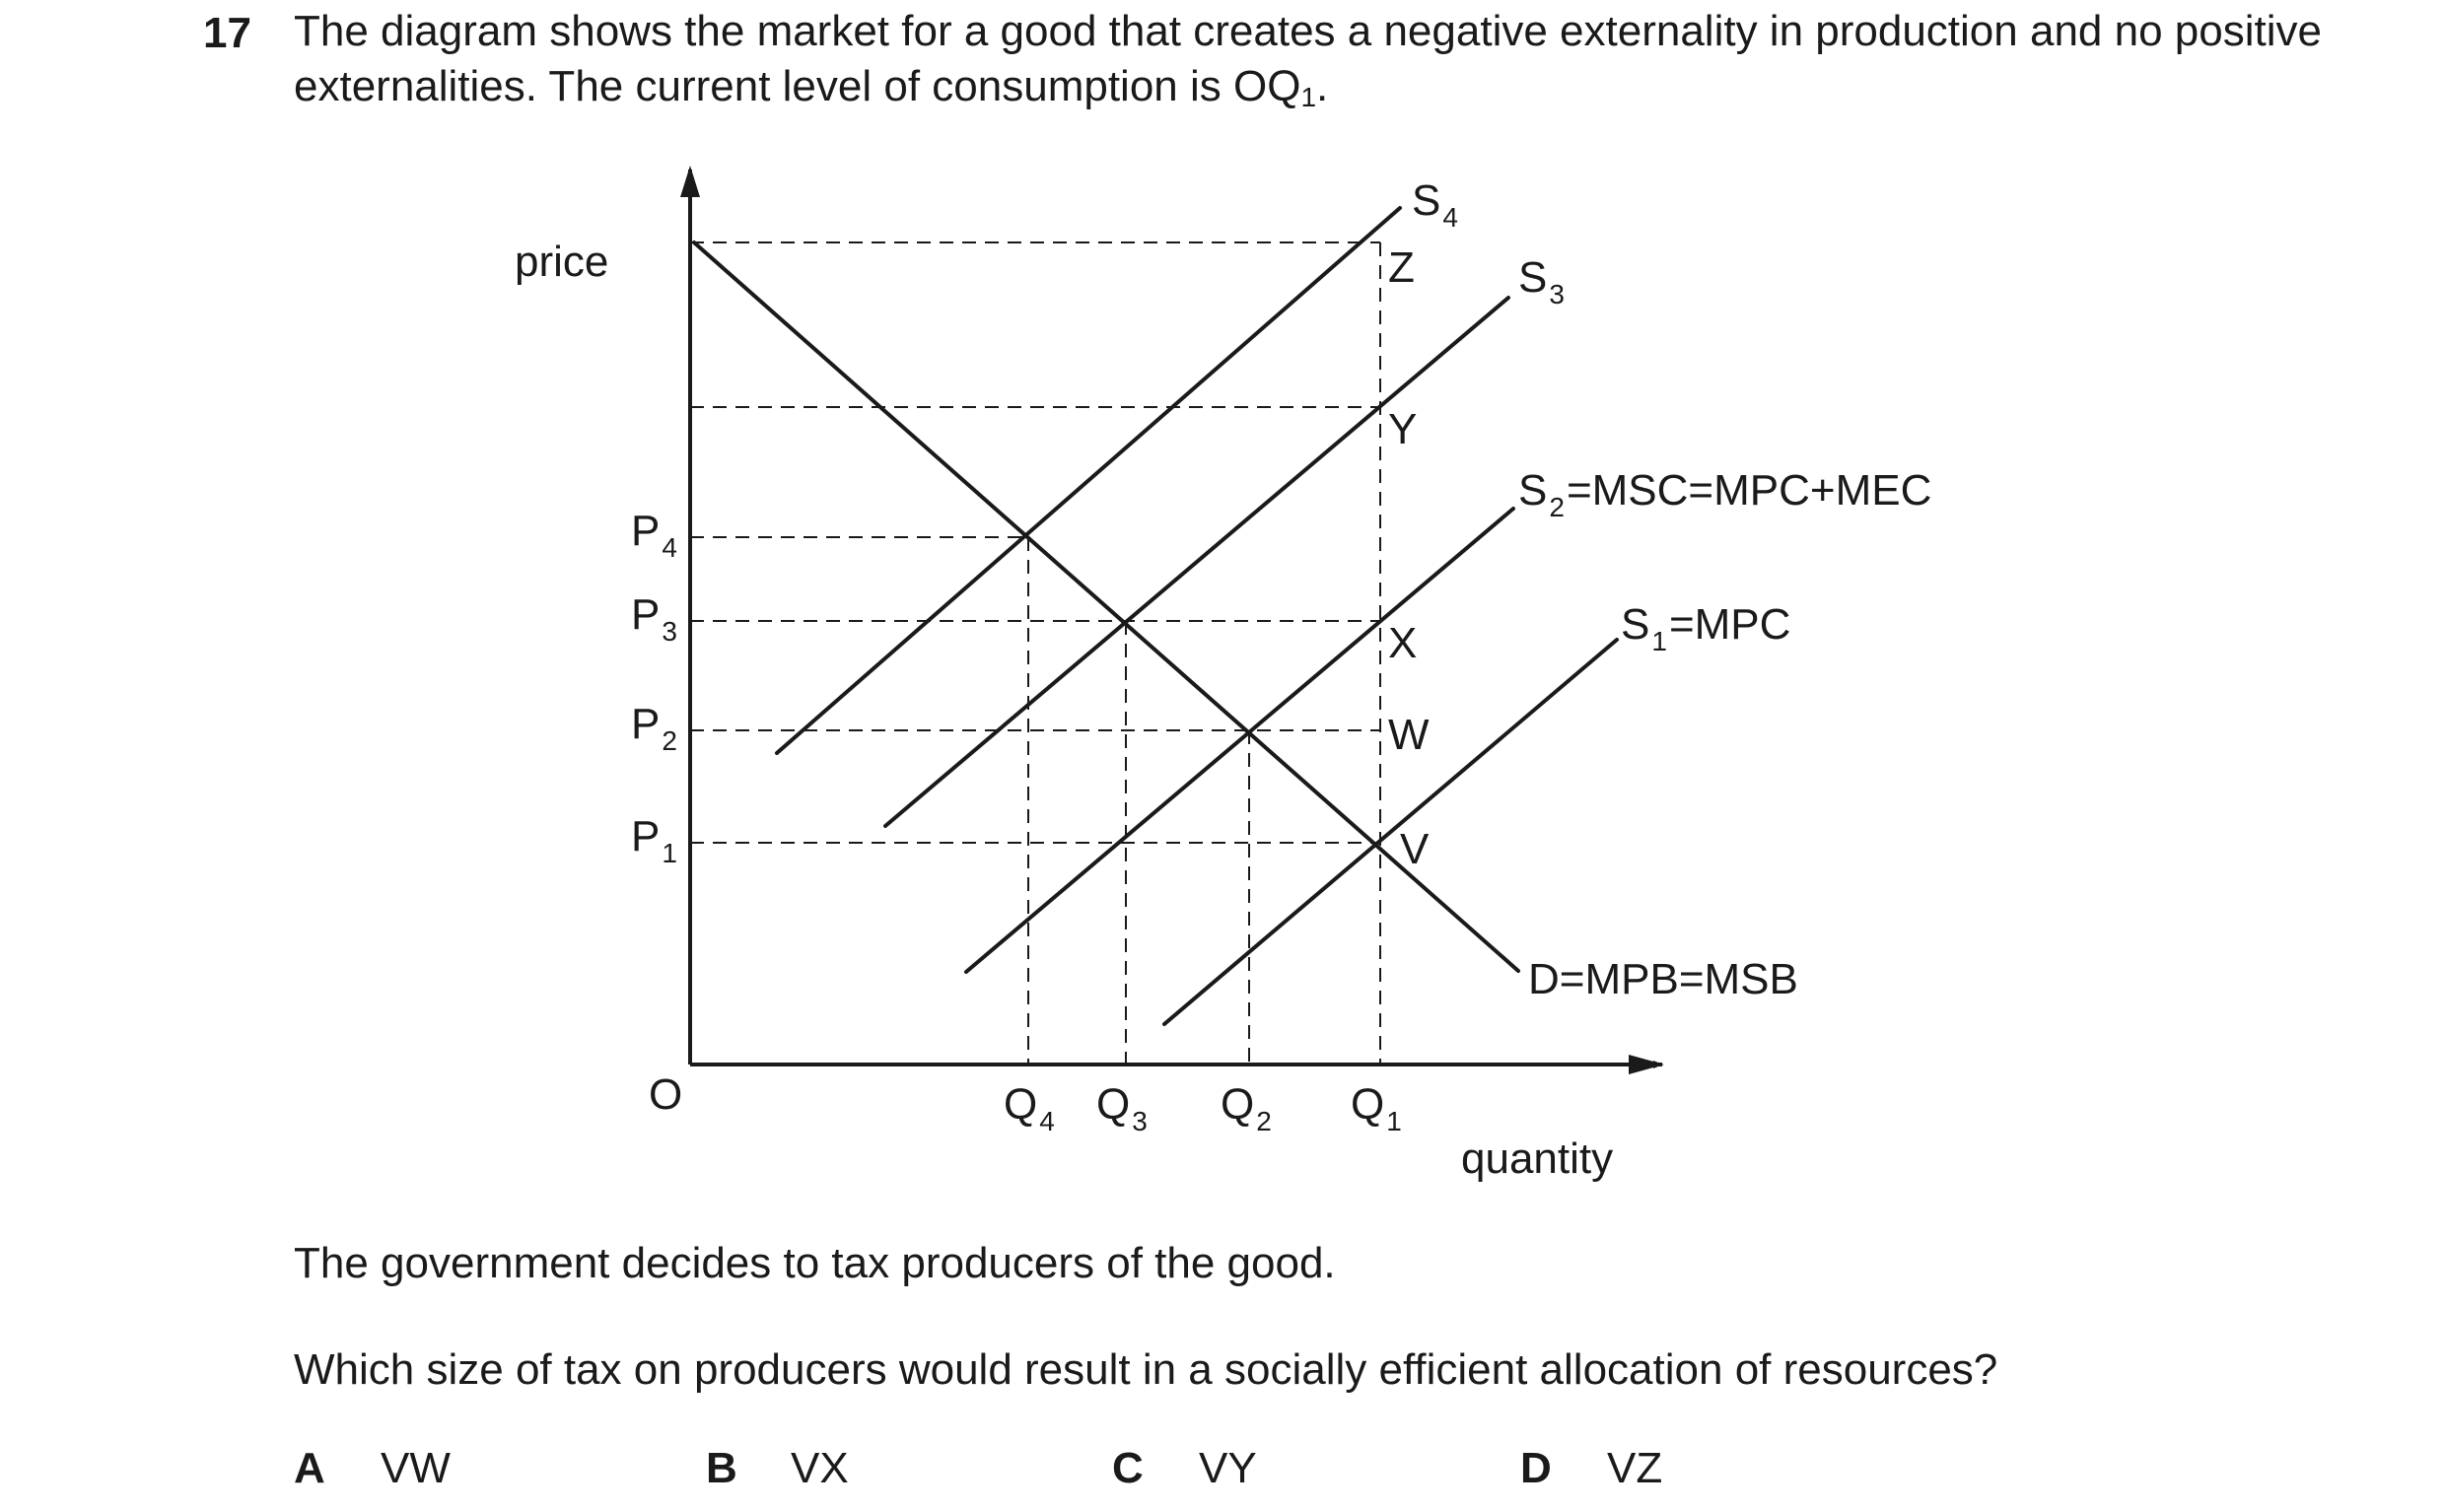 The image size is (2445, 1512). I want to click on price-label-p3: P3, so click(654, 618).